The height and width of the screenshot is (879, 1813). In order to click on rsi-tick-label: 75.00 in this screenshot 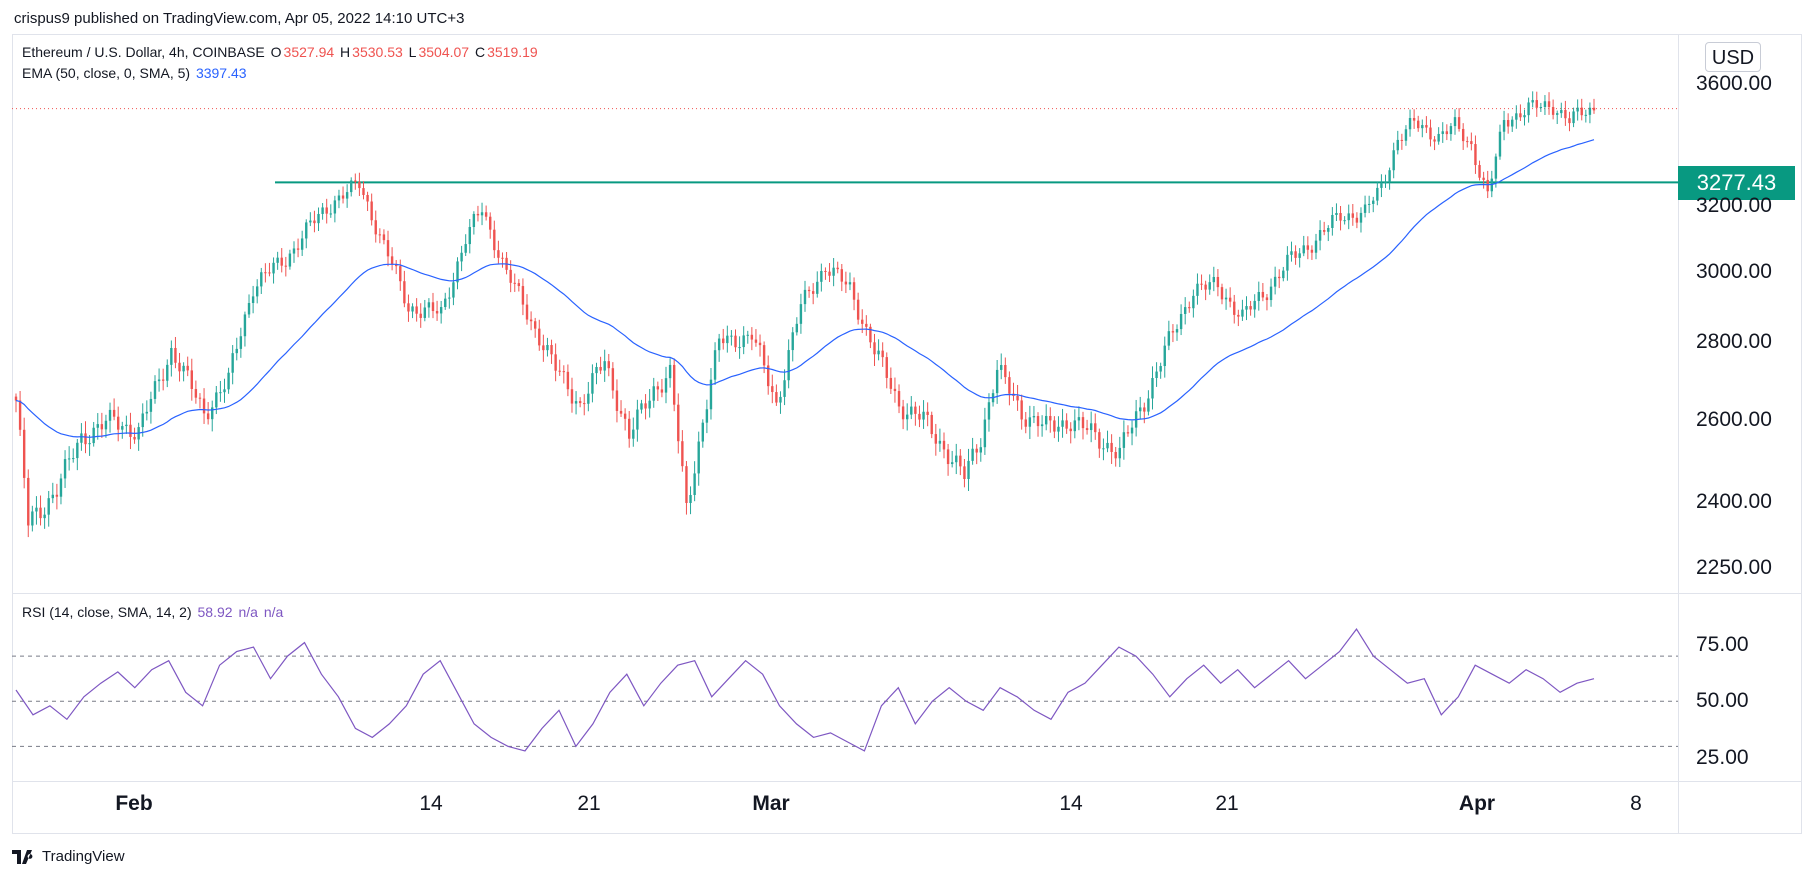, I will do `click(1722, 644)`.